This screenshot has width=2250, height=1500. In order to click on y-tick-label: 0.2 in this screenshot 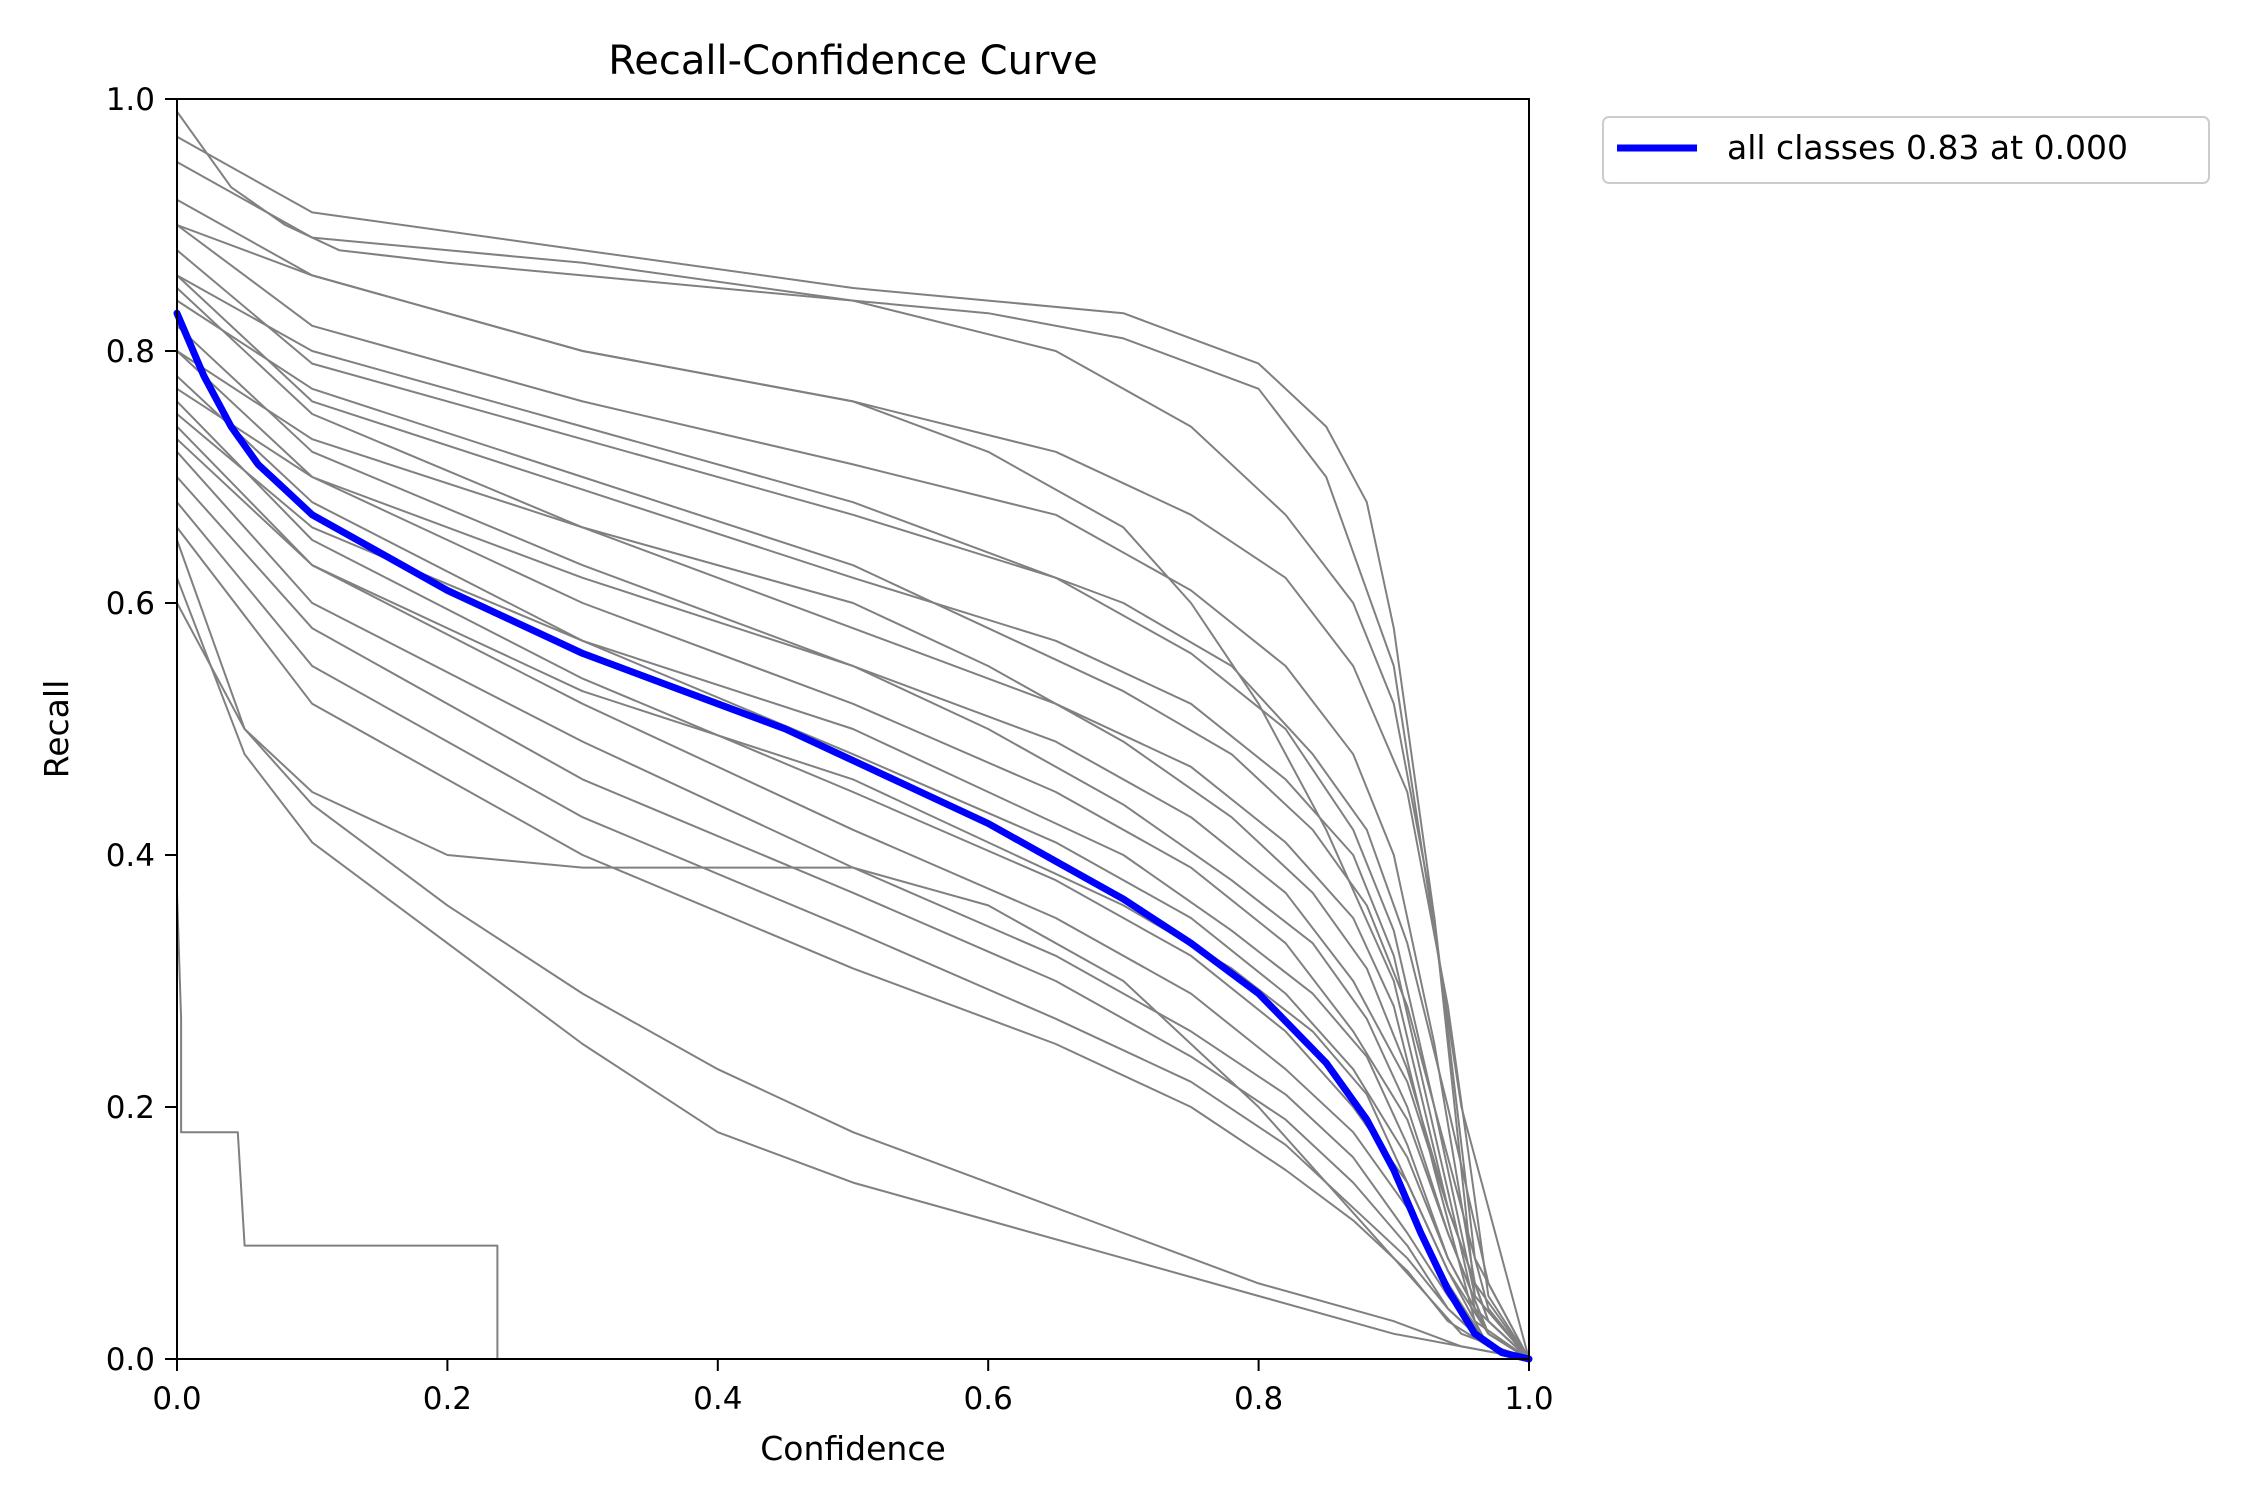, I will do `click(130, 1108)`.